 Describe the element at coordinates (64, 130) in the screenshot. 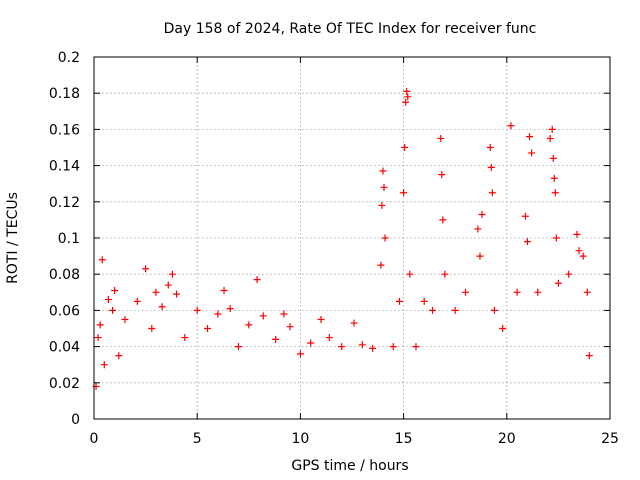

I see `y-tick-label: 0.16` at that location.